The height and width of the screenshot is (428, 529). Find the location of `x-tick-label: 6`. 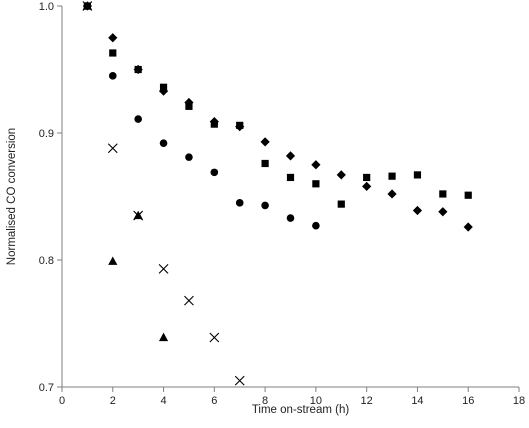

x-tick-label: 6 is located at coordinates (214, 401).